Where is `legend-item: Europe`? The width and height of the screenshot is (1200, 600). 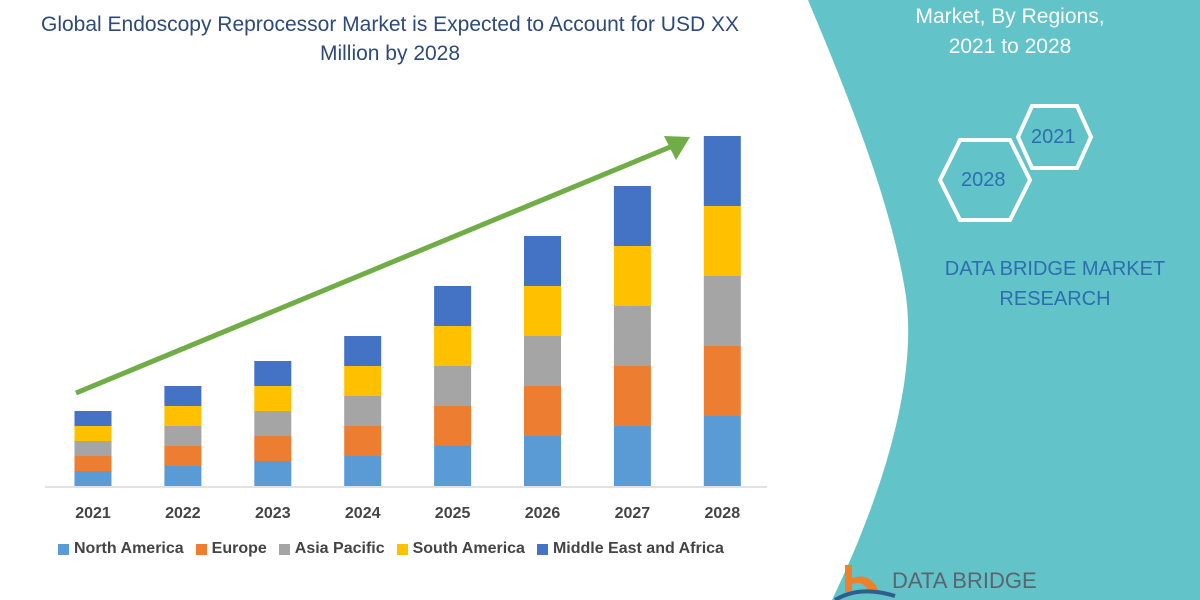 legend-item: Europe is located at coordinates (231, 549).